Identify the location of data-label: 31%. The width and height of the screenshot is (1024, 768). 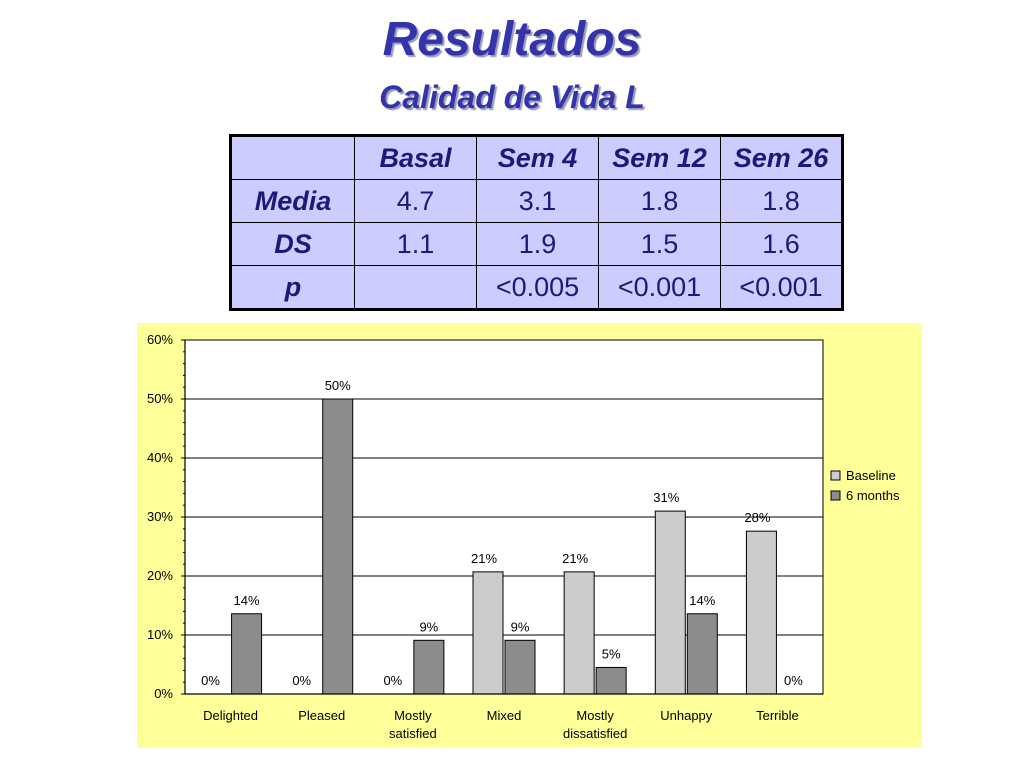
(666, 497).